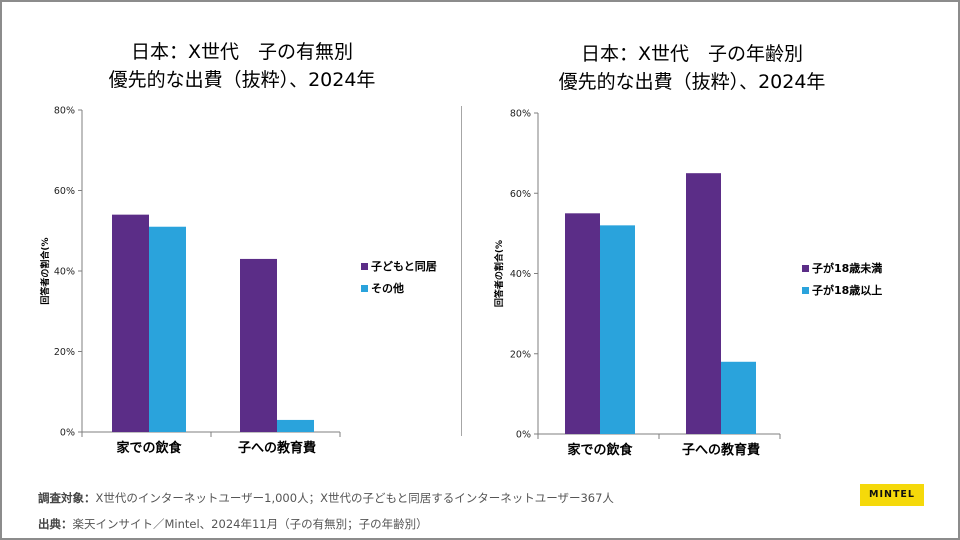  What do you see at coordinates (520, 354) in the screenshot?
I see `y-tick-label-right: 20%` at bounding box center [520, 354].